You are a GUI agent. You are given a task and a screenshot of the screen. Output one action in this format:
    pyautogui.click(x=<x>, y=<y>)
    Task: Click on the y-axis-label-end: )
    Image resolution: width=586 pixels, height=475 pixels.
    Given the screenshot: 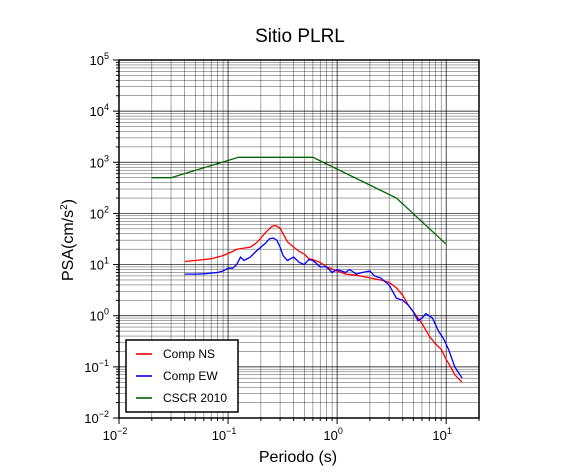 What is the action you would take?
    pyautogui.click(x=68, y=201)
    